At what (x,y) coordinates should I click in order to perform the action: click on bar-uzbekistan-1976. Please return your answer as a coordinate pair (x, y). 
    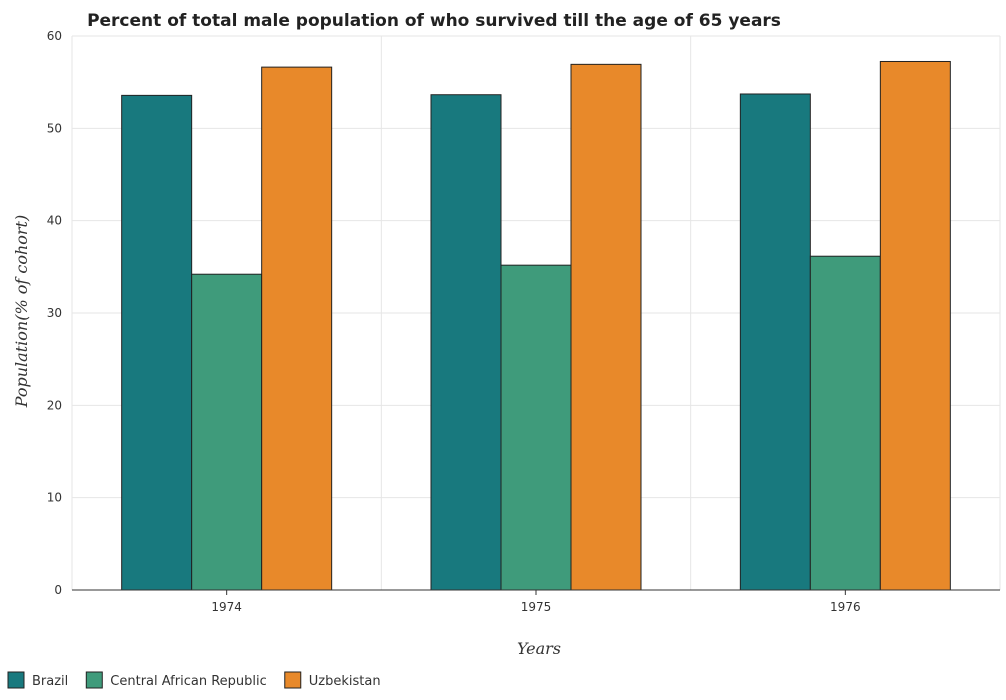
    Looking at the image, I should click on (915, 325).